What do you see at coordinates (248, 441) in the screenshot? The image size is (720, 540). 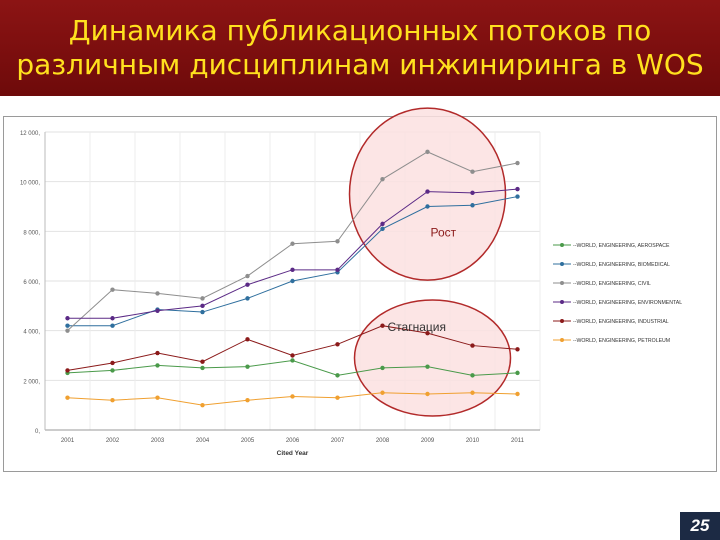 I see `x-tick-label: 2005` at bounding box center [248, 441].